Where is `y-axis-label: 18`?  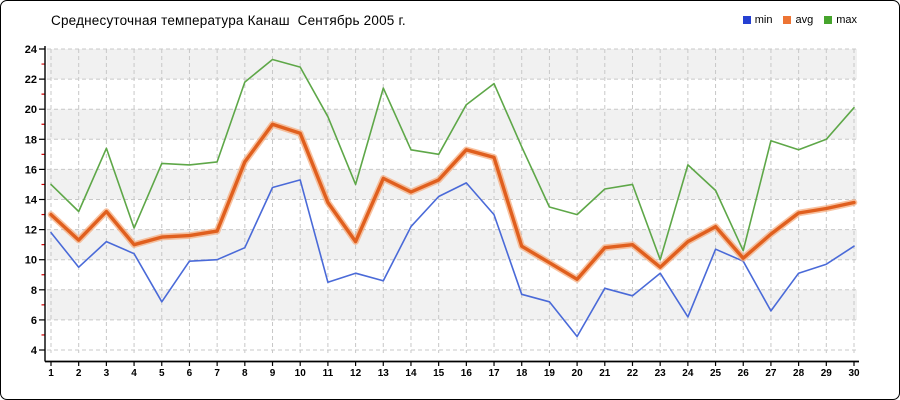
y-axis-label: 18 is located at coordinates (31, 140).